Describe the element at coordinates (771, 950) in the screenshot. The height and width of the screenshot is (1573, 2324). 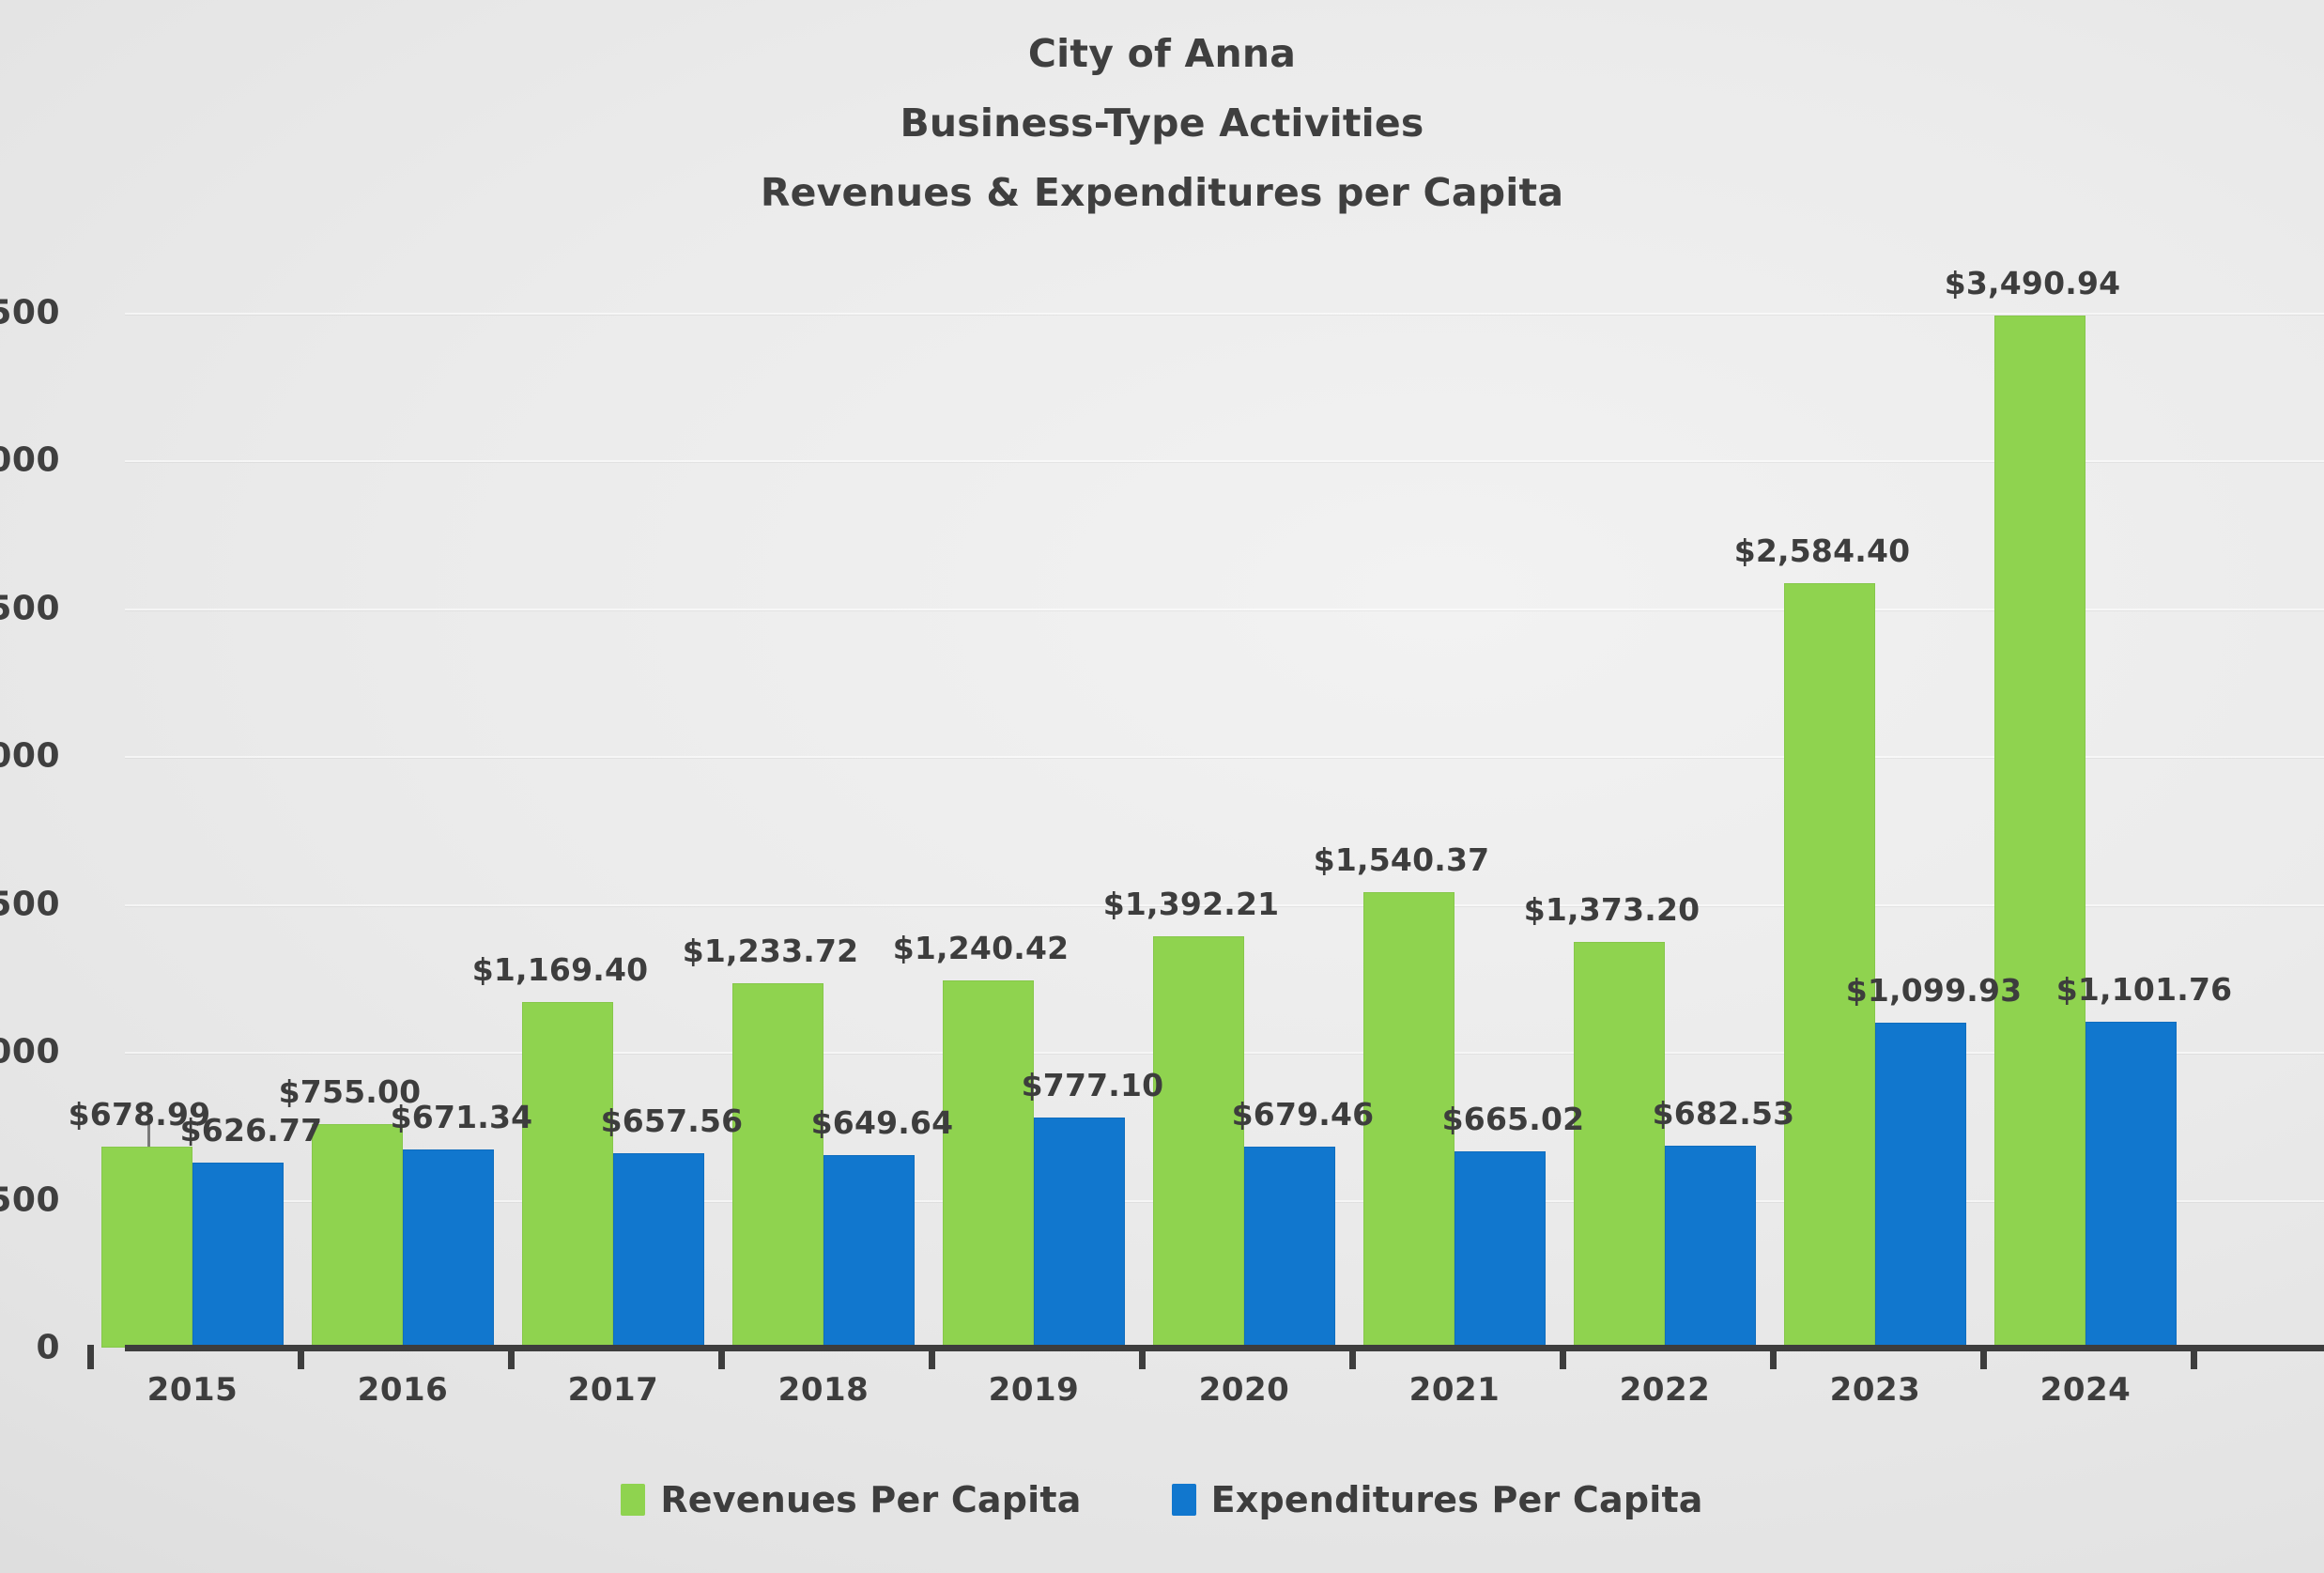
I see `value-label-revenues-2018: $1,233.72` at that location.